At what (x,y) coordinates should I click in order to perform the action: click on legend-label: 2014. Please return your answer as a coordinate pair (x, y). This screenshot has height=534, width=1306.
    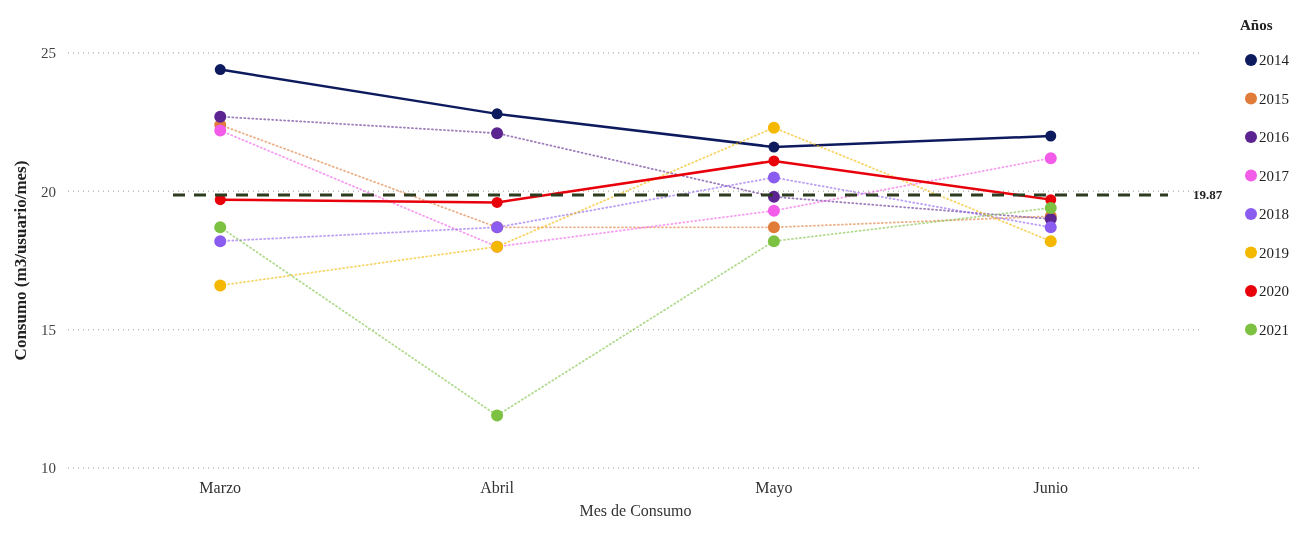
    Looking at the image, I should click on (1274, 60).